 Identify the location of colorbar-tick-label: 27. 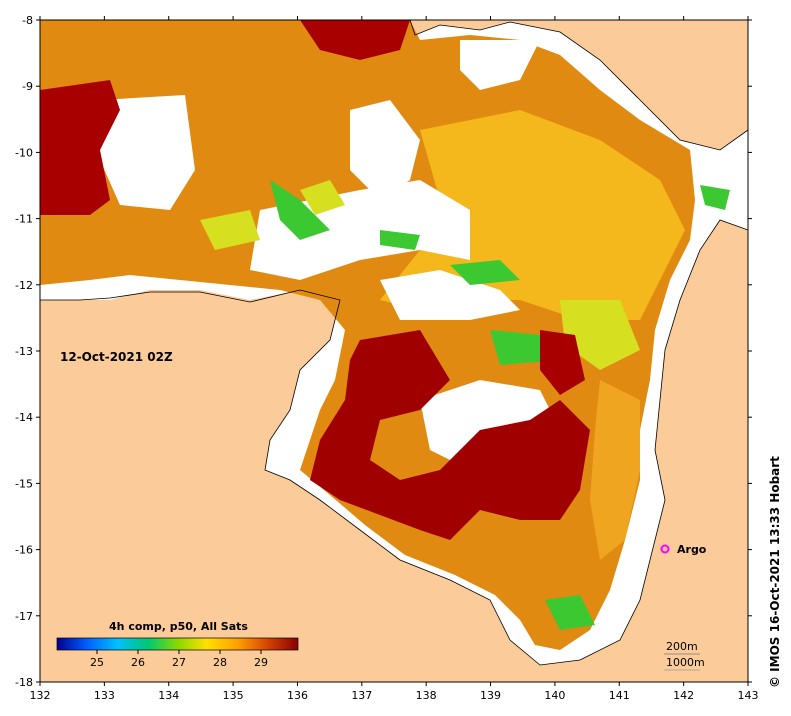
(179, 662).